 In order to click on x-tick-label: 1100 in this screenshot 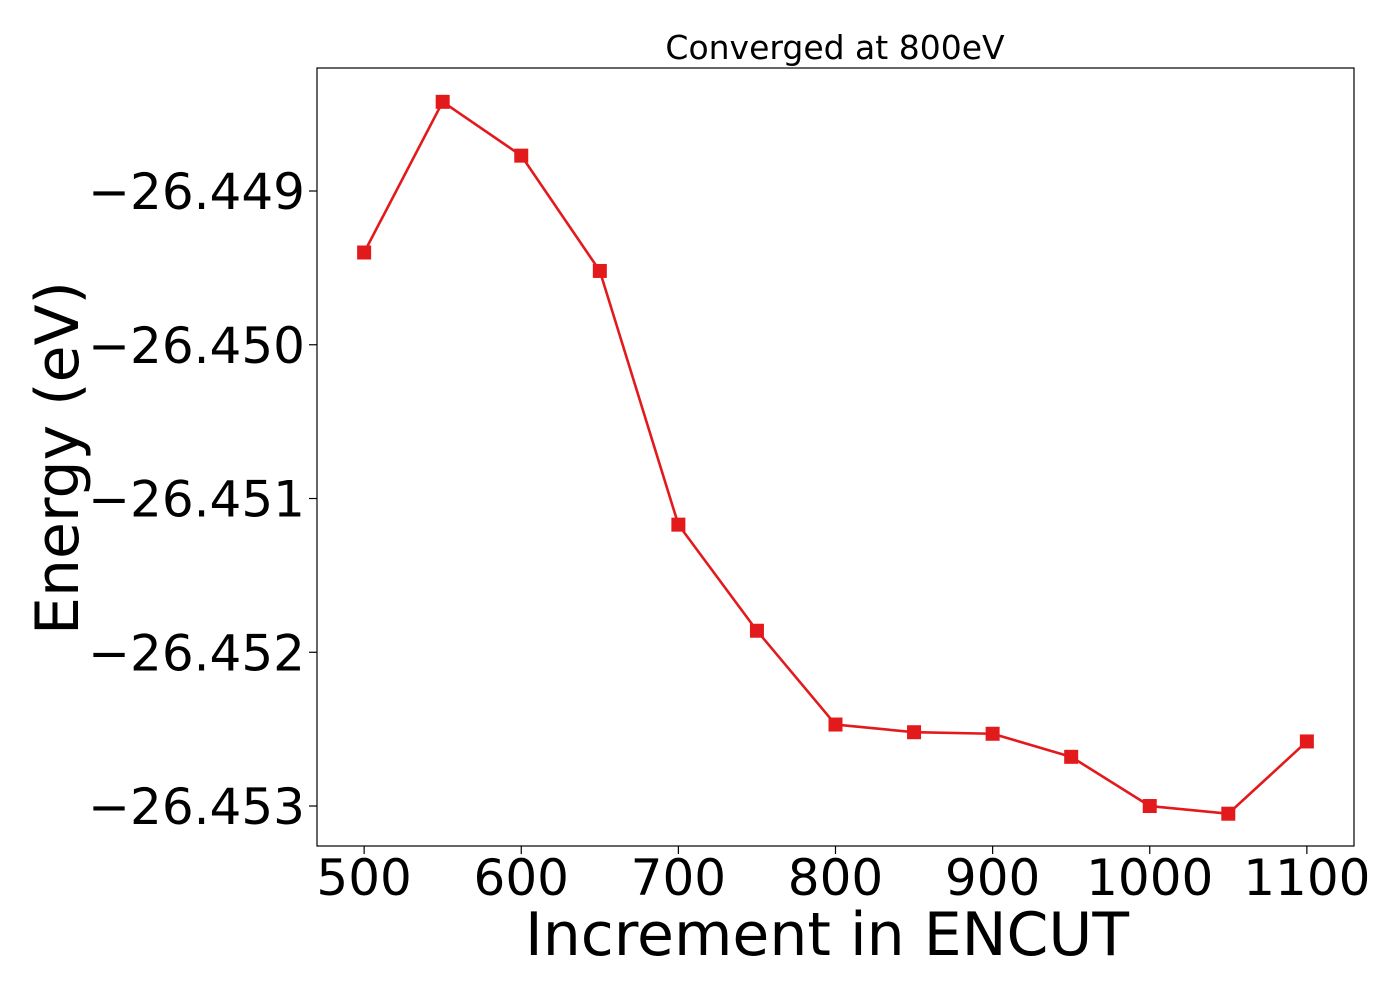, I will do `click(1306, 878)`.